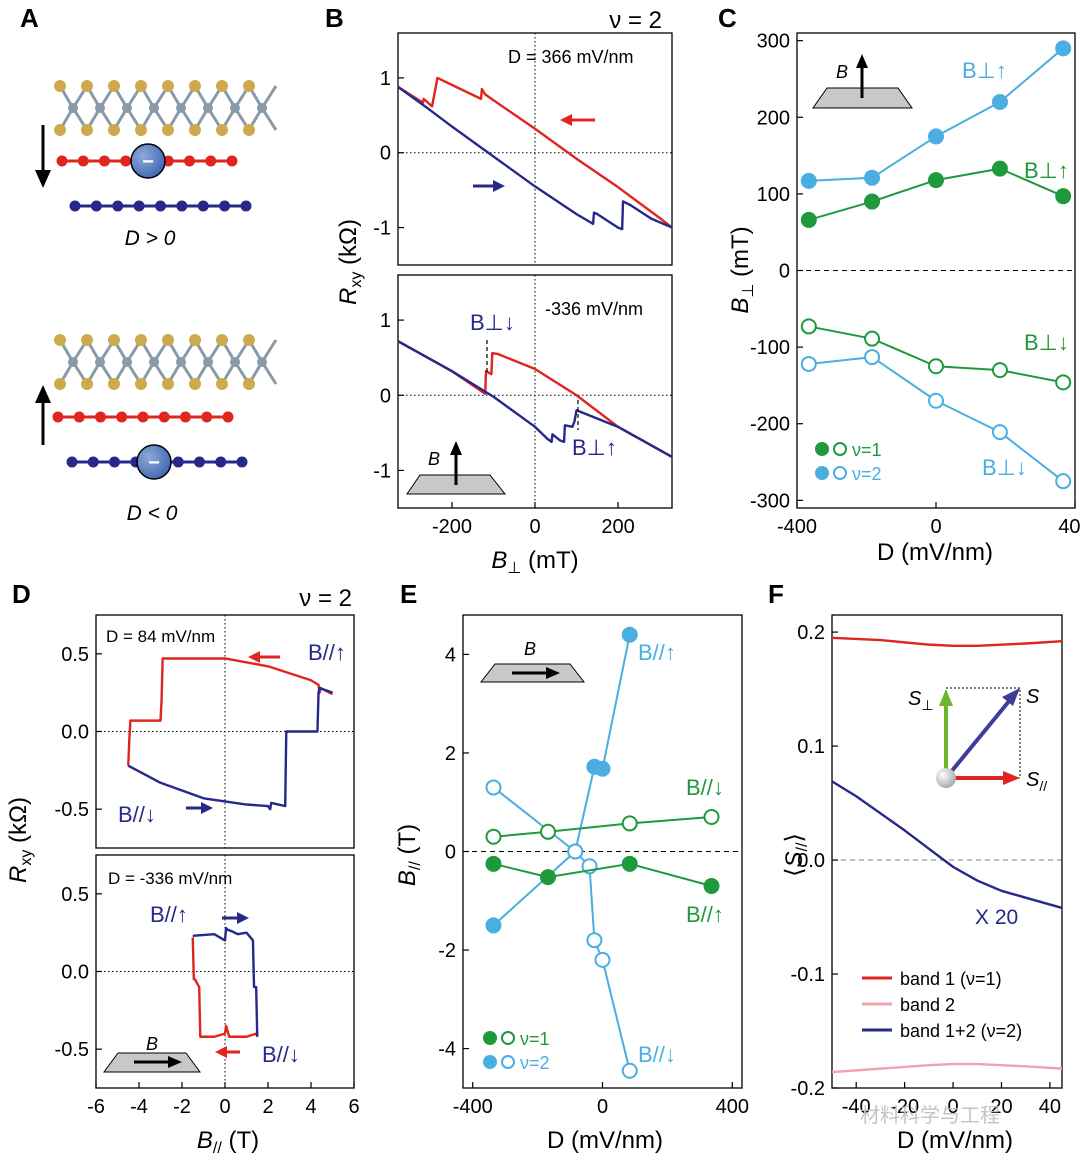 This screenshot has height=1161, width=1080. What do you see at coordinates (594, 447) in the screenshot?
I see `label-b-perp-up: B⊥↑` at bounding box center [594, 447].